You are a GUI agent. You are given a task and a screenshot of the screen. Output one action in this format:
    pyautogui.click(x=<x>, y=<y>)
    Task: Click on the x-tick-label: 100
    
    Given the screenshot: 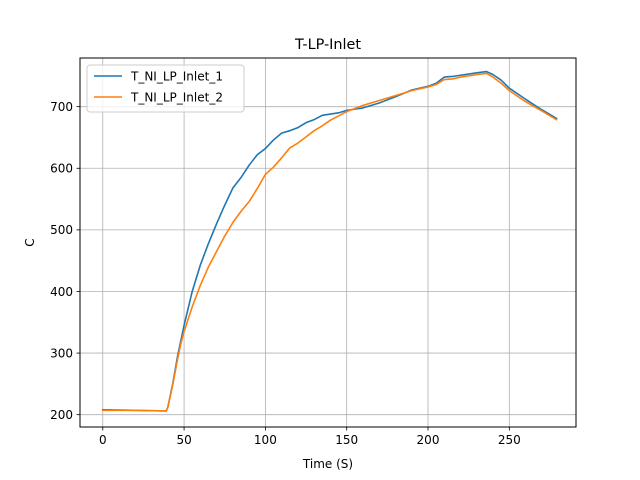 What is the action you would take?
    pyautogui.click(x=265, y=440)
    